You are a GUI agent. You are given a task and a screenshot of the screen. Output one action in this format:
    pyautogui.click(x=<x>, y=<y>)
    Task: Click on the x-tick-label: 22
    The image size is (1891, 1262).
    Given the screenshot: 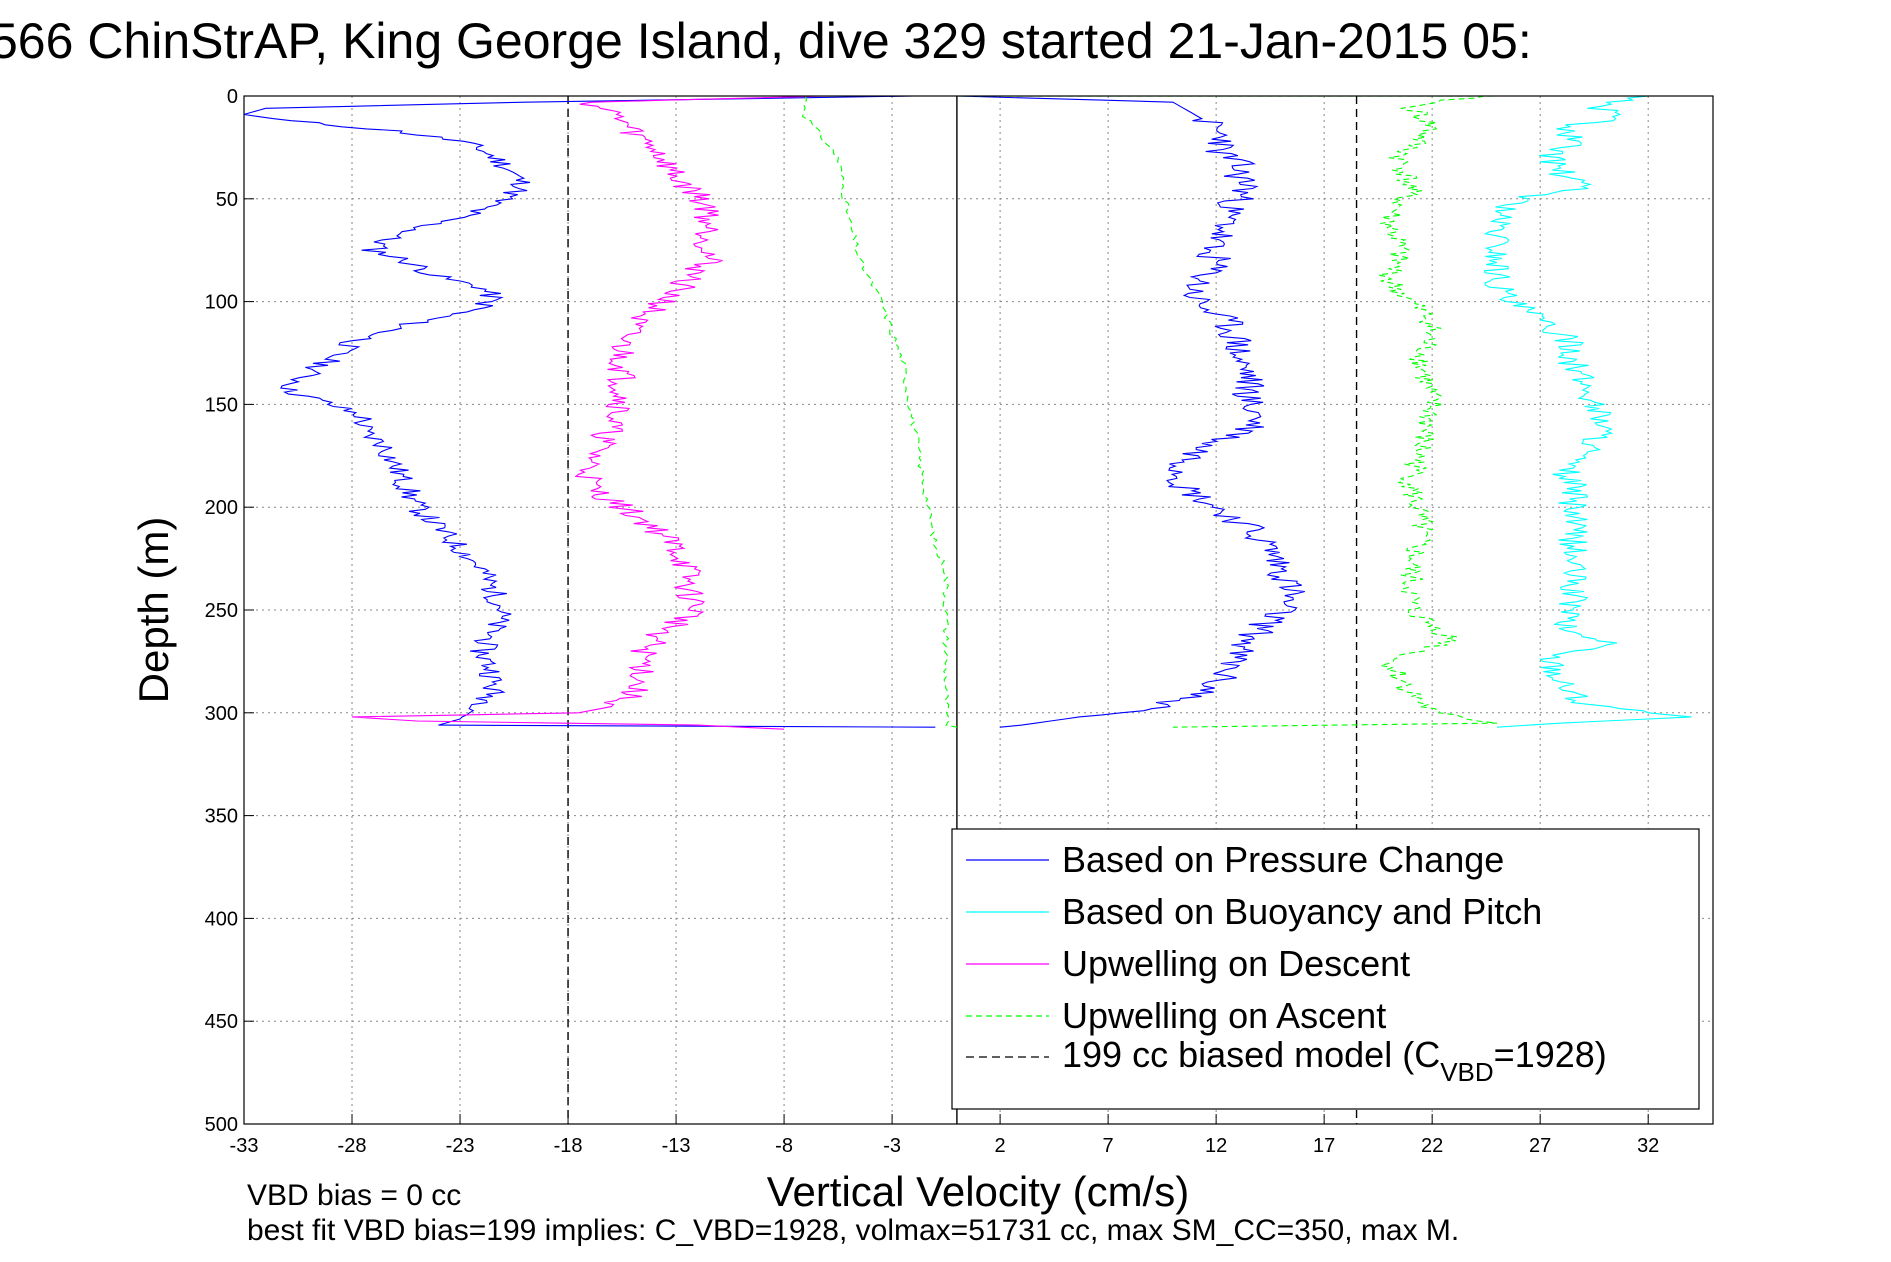 What is the action you would take?
    pyautogui.click(x=1432, y=1146)
    